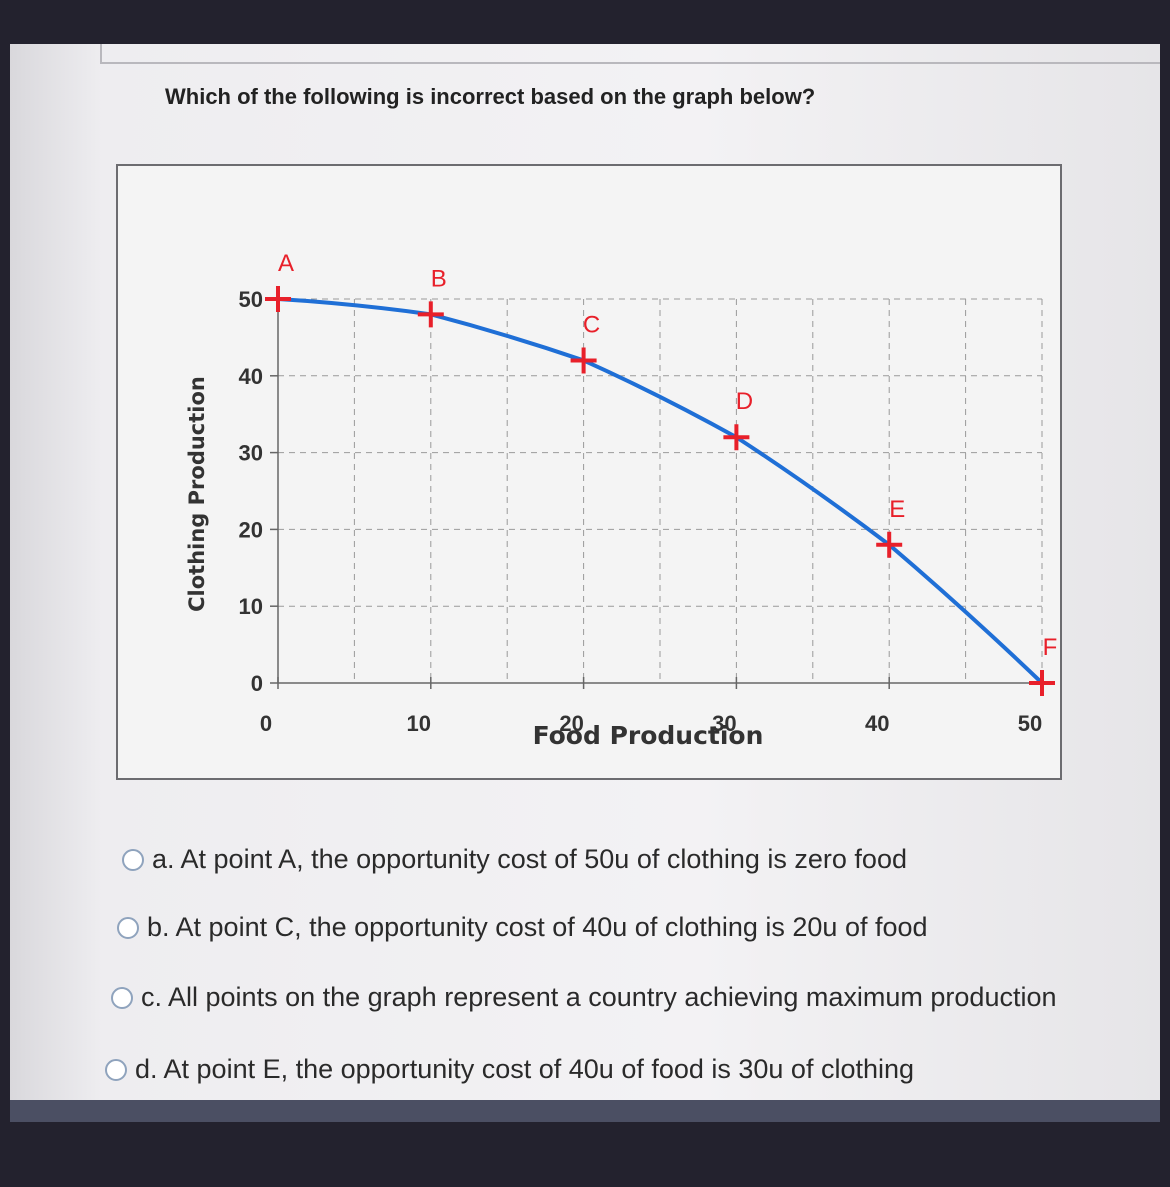  I want to click on point-c-label: C, so click(591, 324).